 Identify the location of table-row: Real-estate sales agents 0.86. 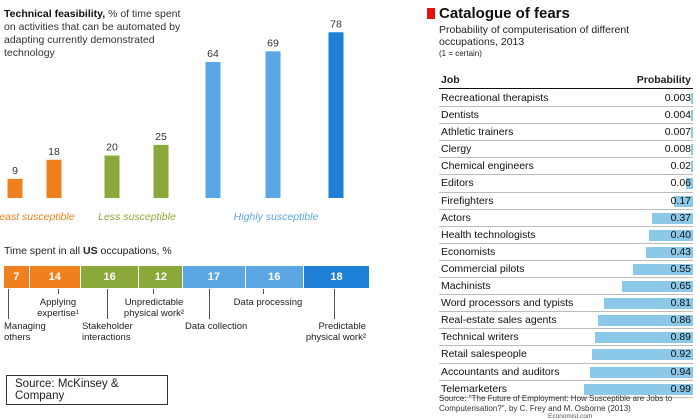
(566, 321).